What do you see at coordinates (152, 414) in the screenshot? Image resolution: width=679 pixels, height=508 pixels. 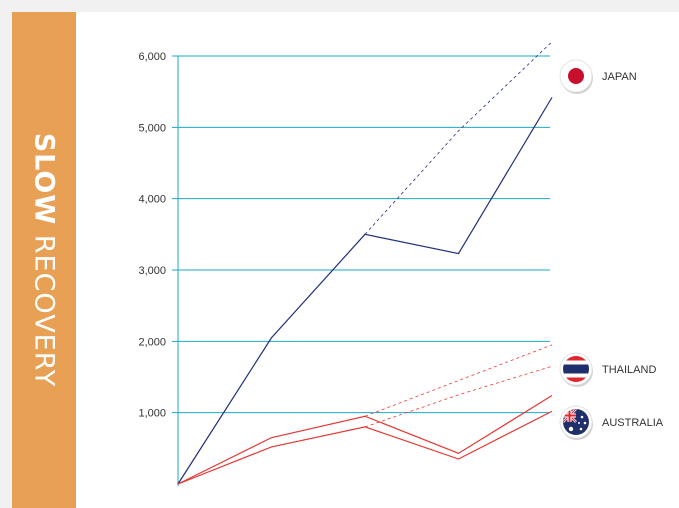 I see `y-tick-label: 1,000` at bounding box center [152, 414].